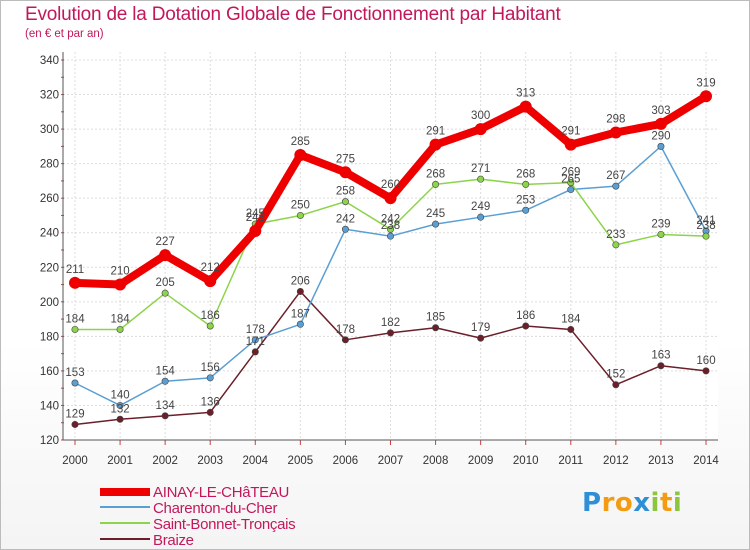 This screenshot has width=750, height=550. I want to click on y-tick-label: 120, so click(49, 441).